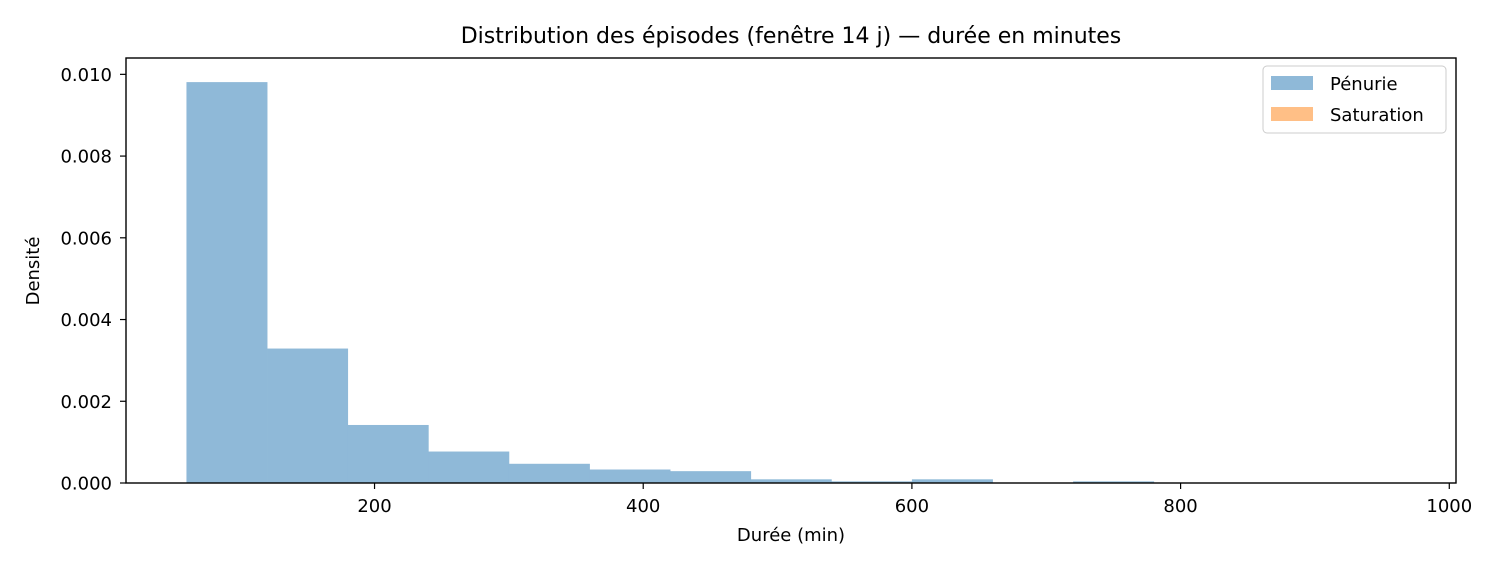 This screenshot has width=1500, height=570. Describe the element at coordinates (791, 535) in the screenshot. I see `x-axis-label: Durée (min)` at that location.